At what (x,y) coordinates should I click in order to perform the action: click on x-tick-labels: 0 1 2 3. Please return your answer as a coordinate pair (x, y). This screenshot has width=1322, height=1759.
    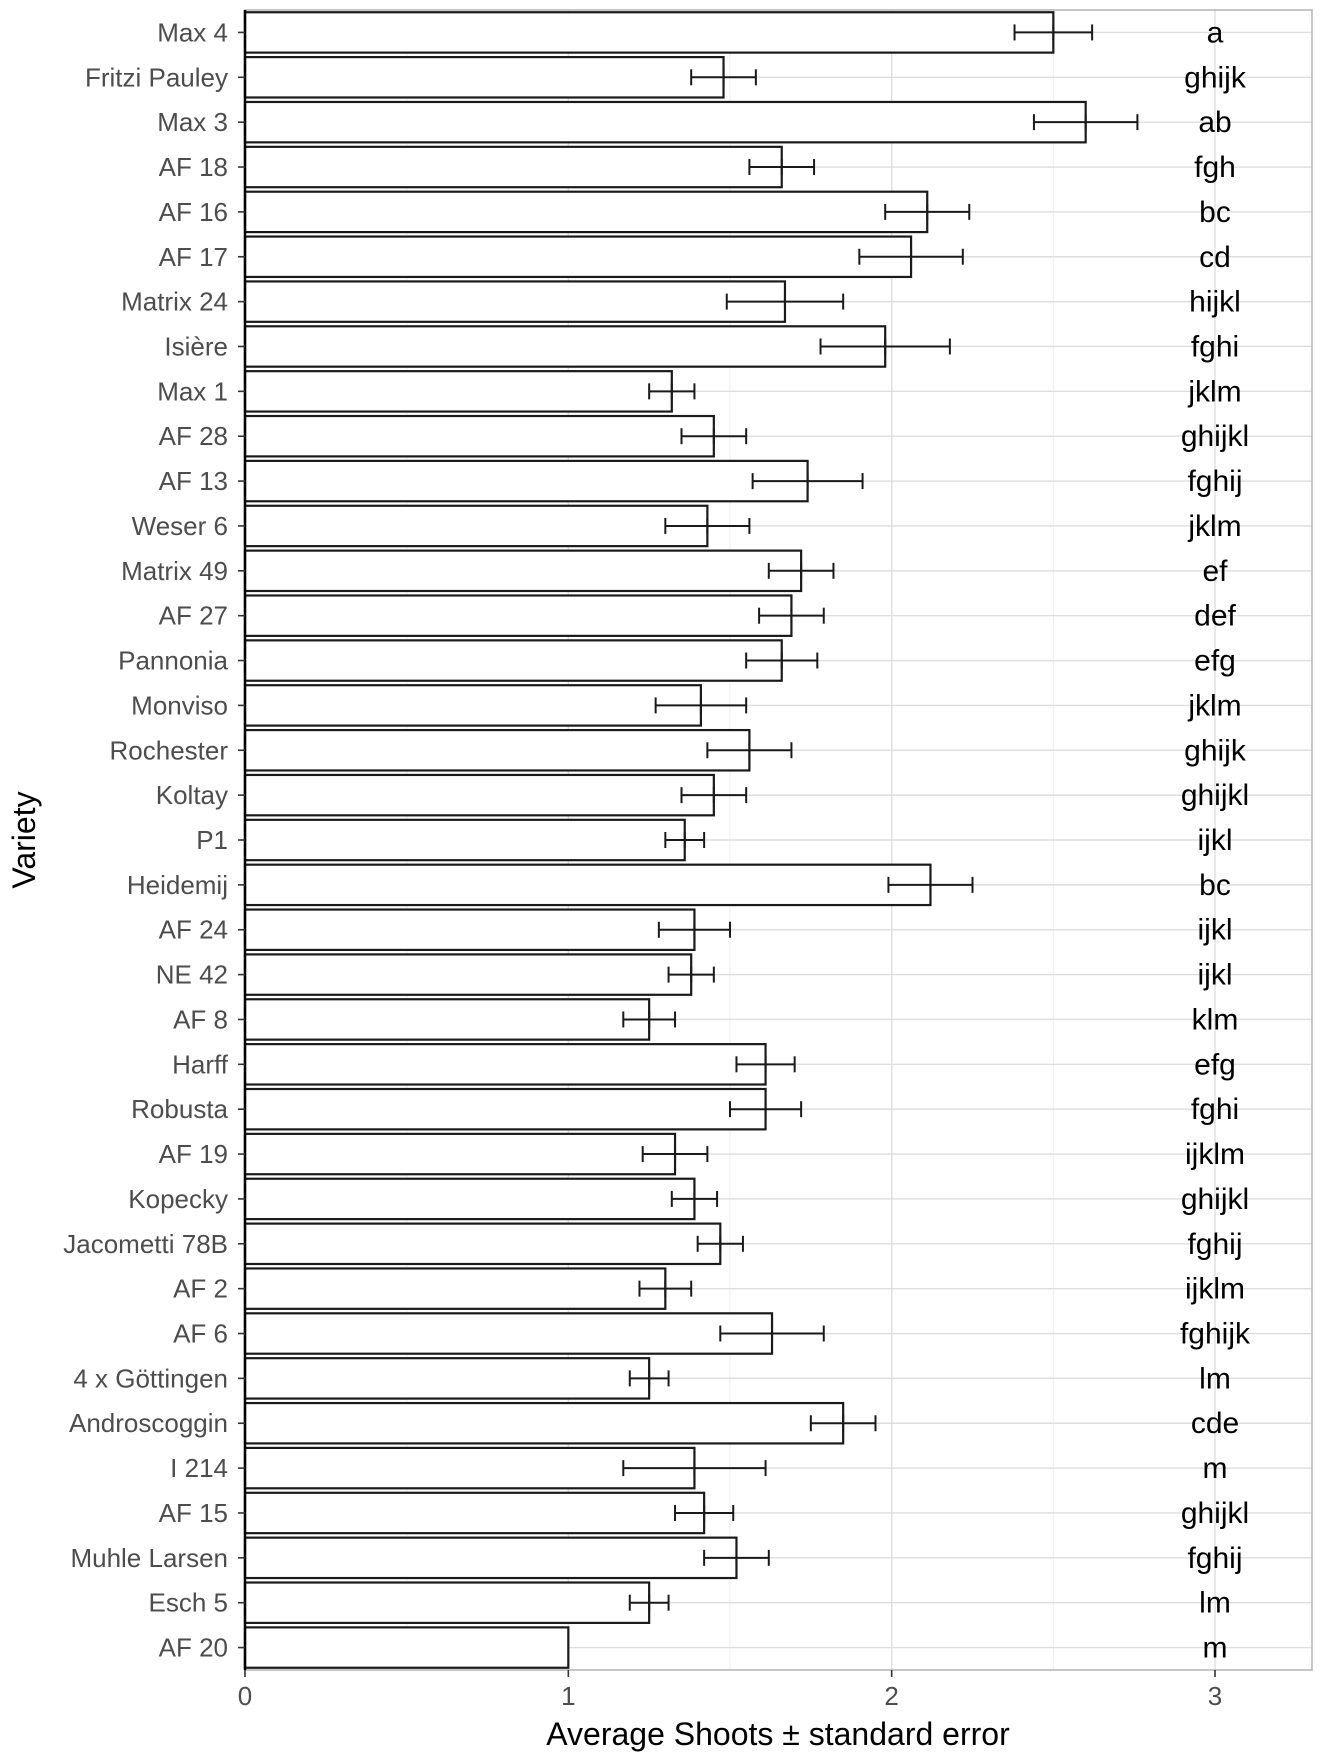
    Looking at the image, I should click on (730, 1690).